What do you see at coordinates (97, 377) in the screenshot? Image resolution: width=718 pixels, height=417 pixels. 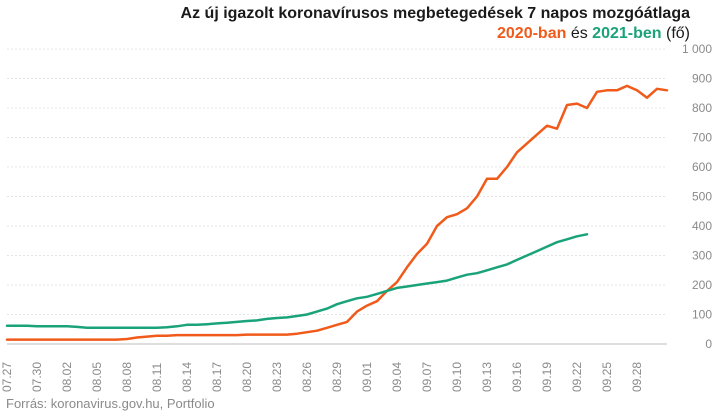 I see `x-tick-label: 08.05` at bounding box center [97, 377].